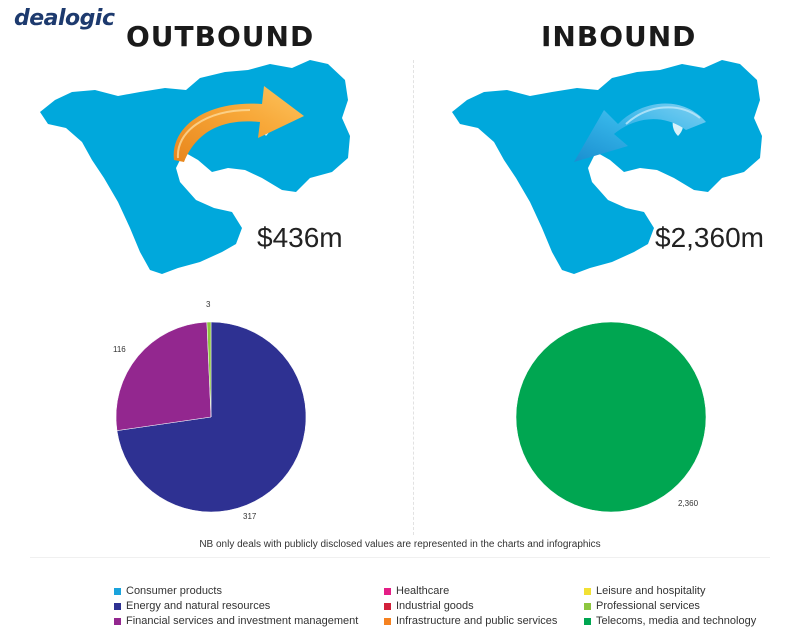 This screenshot has height=640, width=800. Describe the element at coordinates (640, 132) in the screenshot. I see `inbound-arrow` at that location.